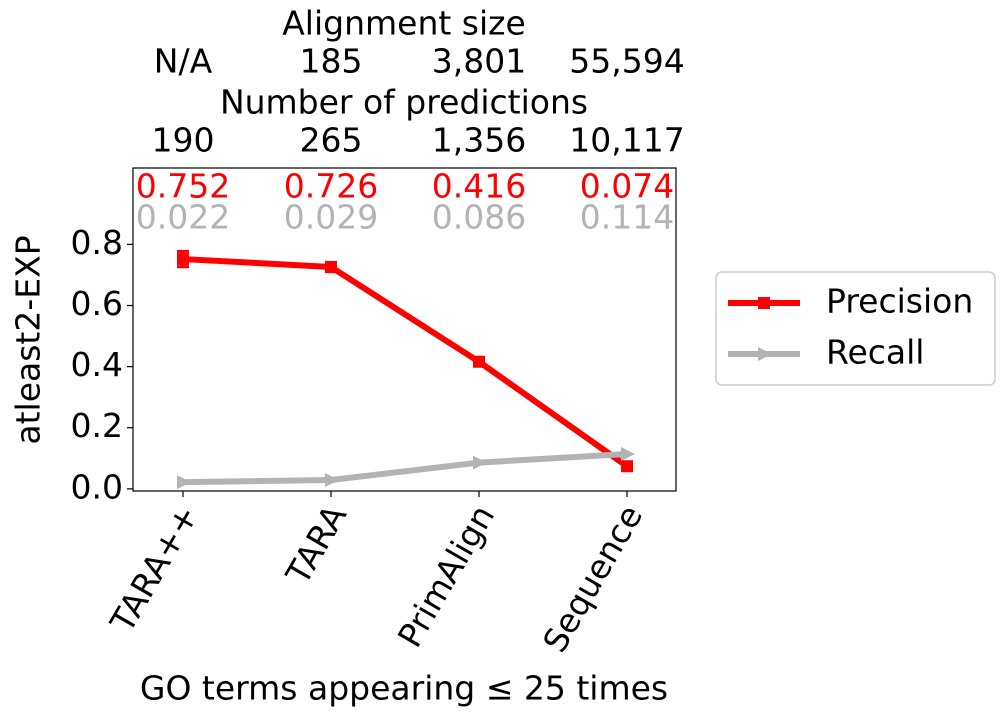 Image resolution: width=1006 pixels, height=721 pixels. I want to click on value-label: 0.114, so click(627, 217).